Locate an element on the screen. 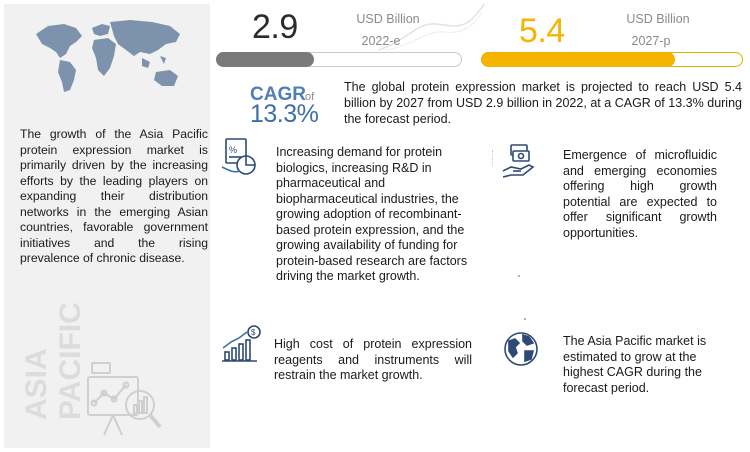  divider is located at coordinates (492, 158).